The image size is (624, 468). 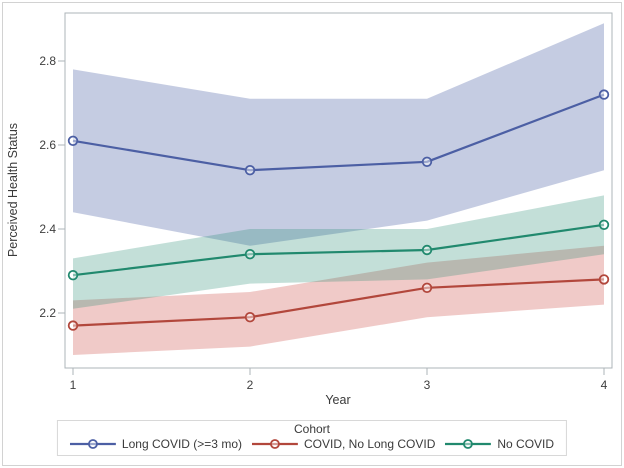 I want to click on legend-item-label: No COVID, so click(x=526, y=444).